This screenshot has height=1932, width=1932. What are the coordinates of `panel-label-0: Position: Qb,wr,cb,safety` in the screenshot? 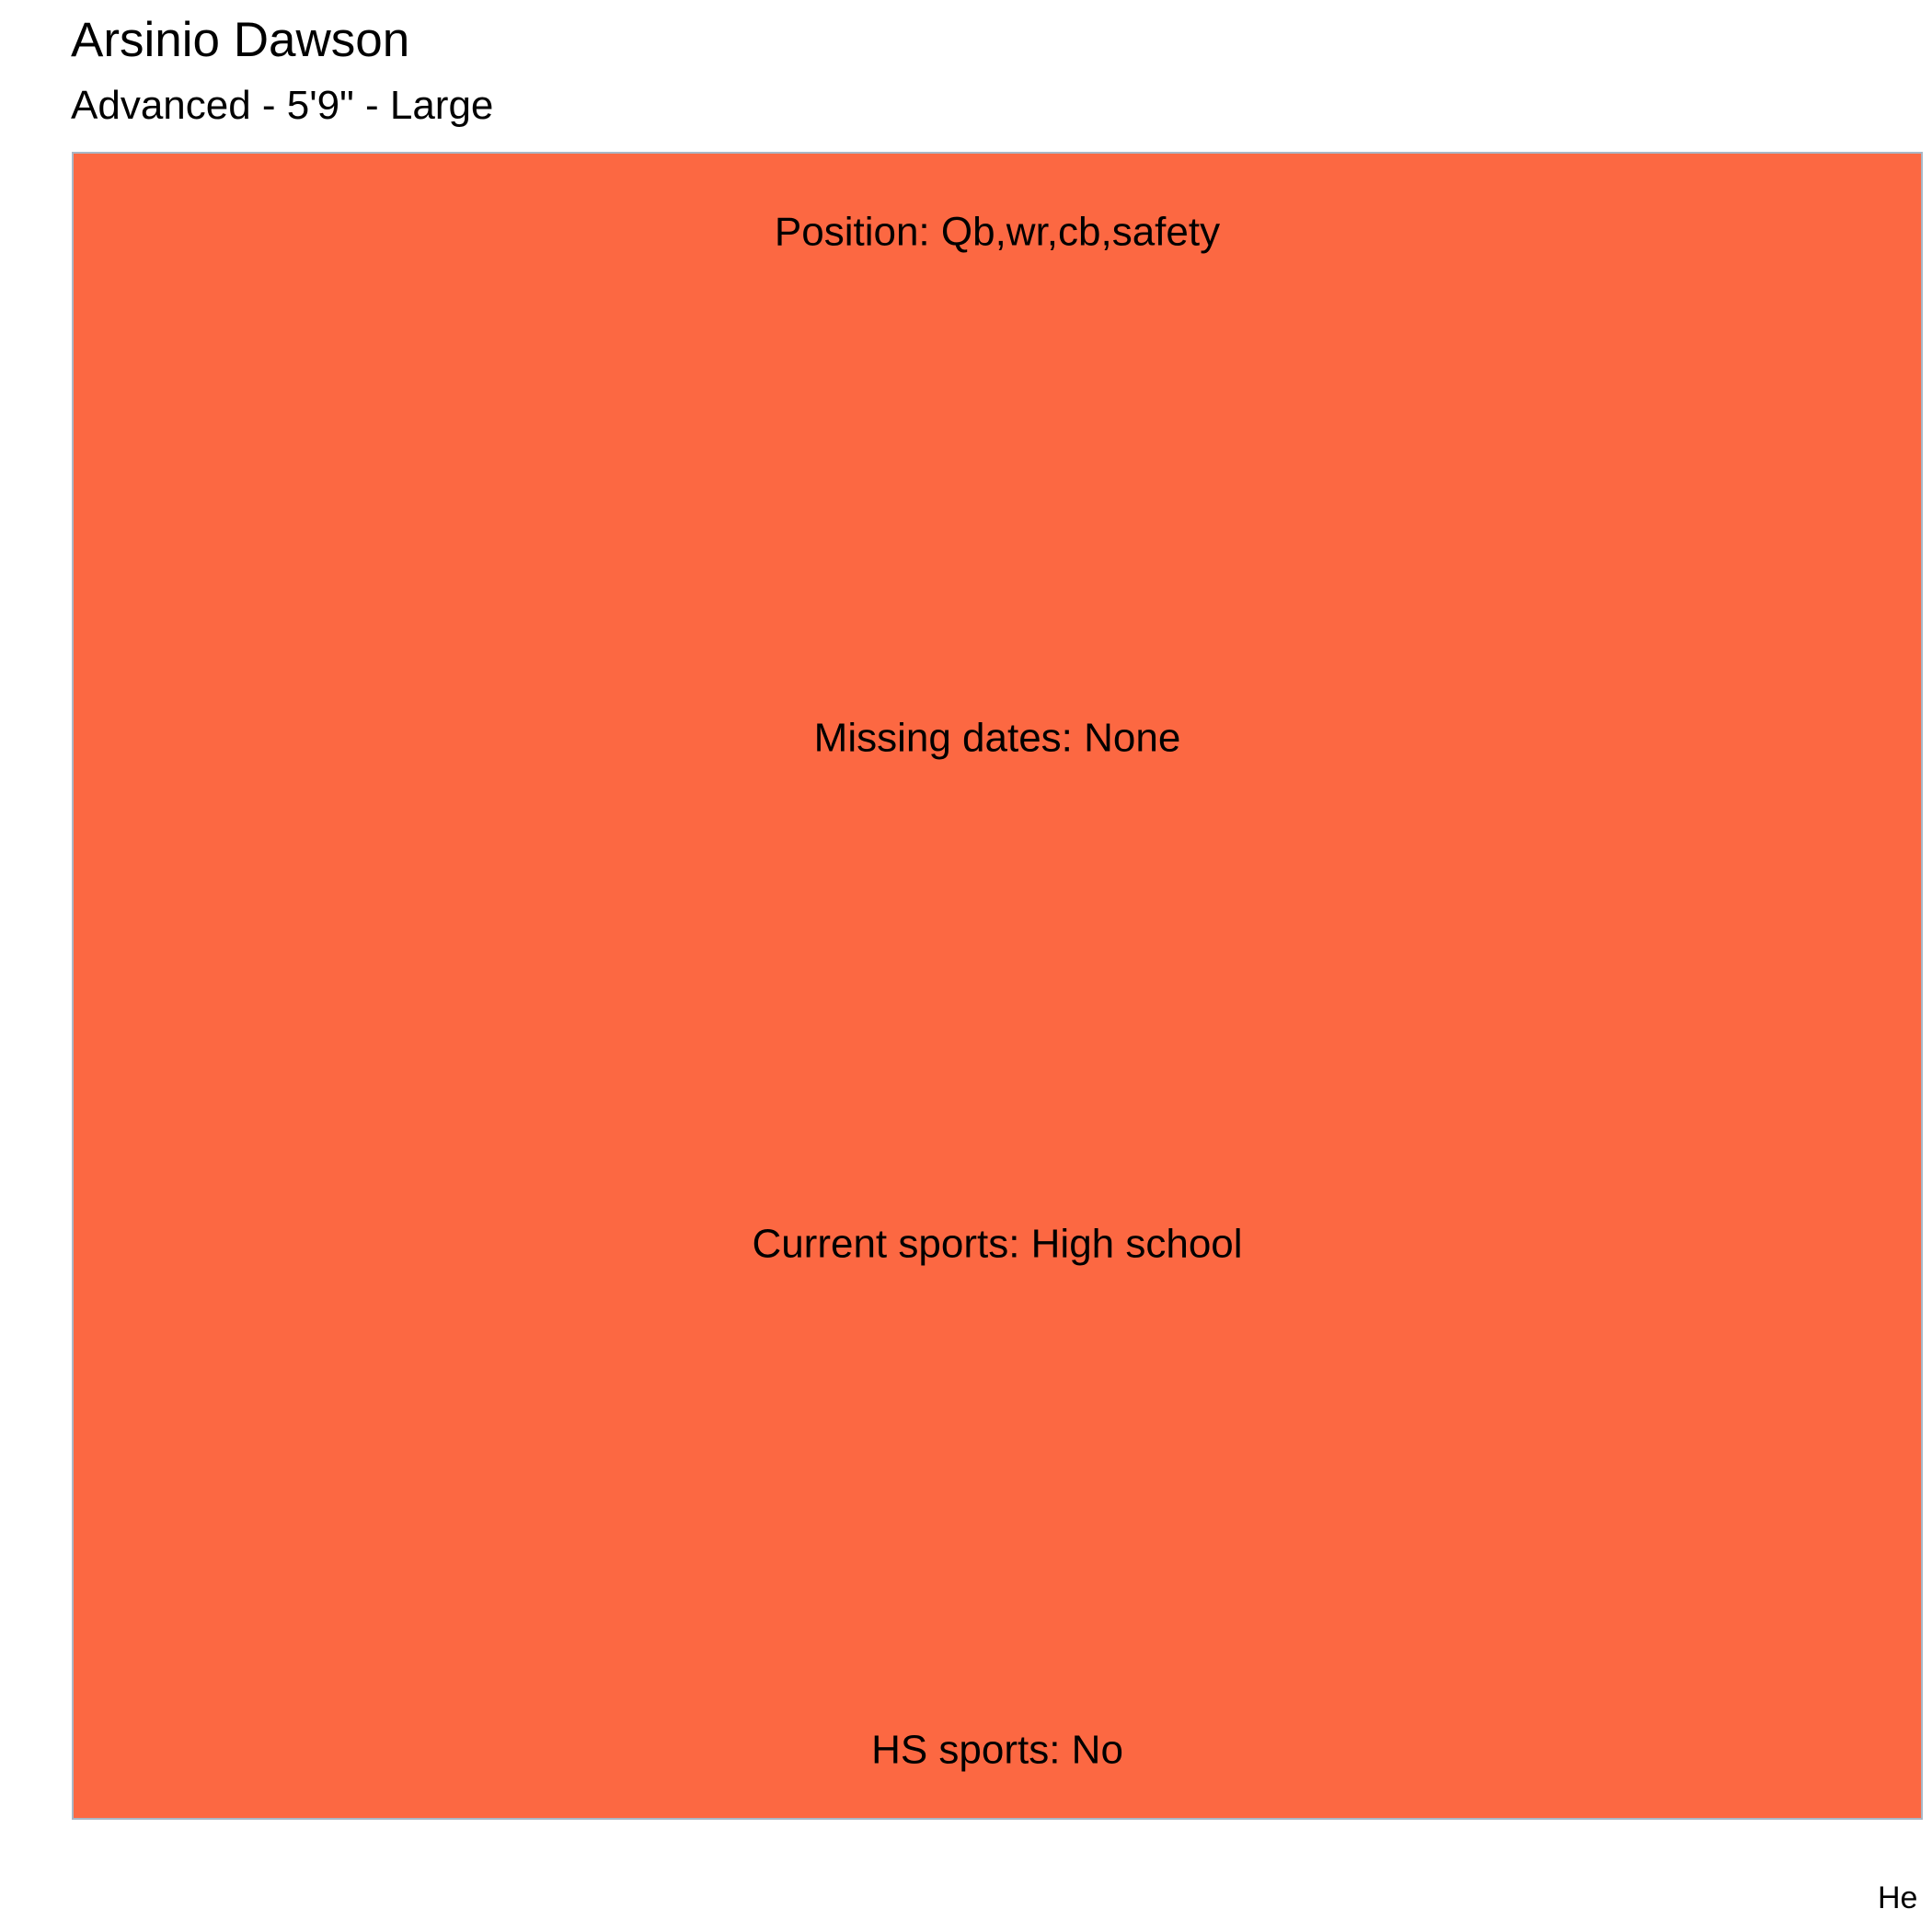 It's located at (997, 232).